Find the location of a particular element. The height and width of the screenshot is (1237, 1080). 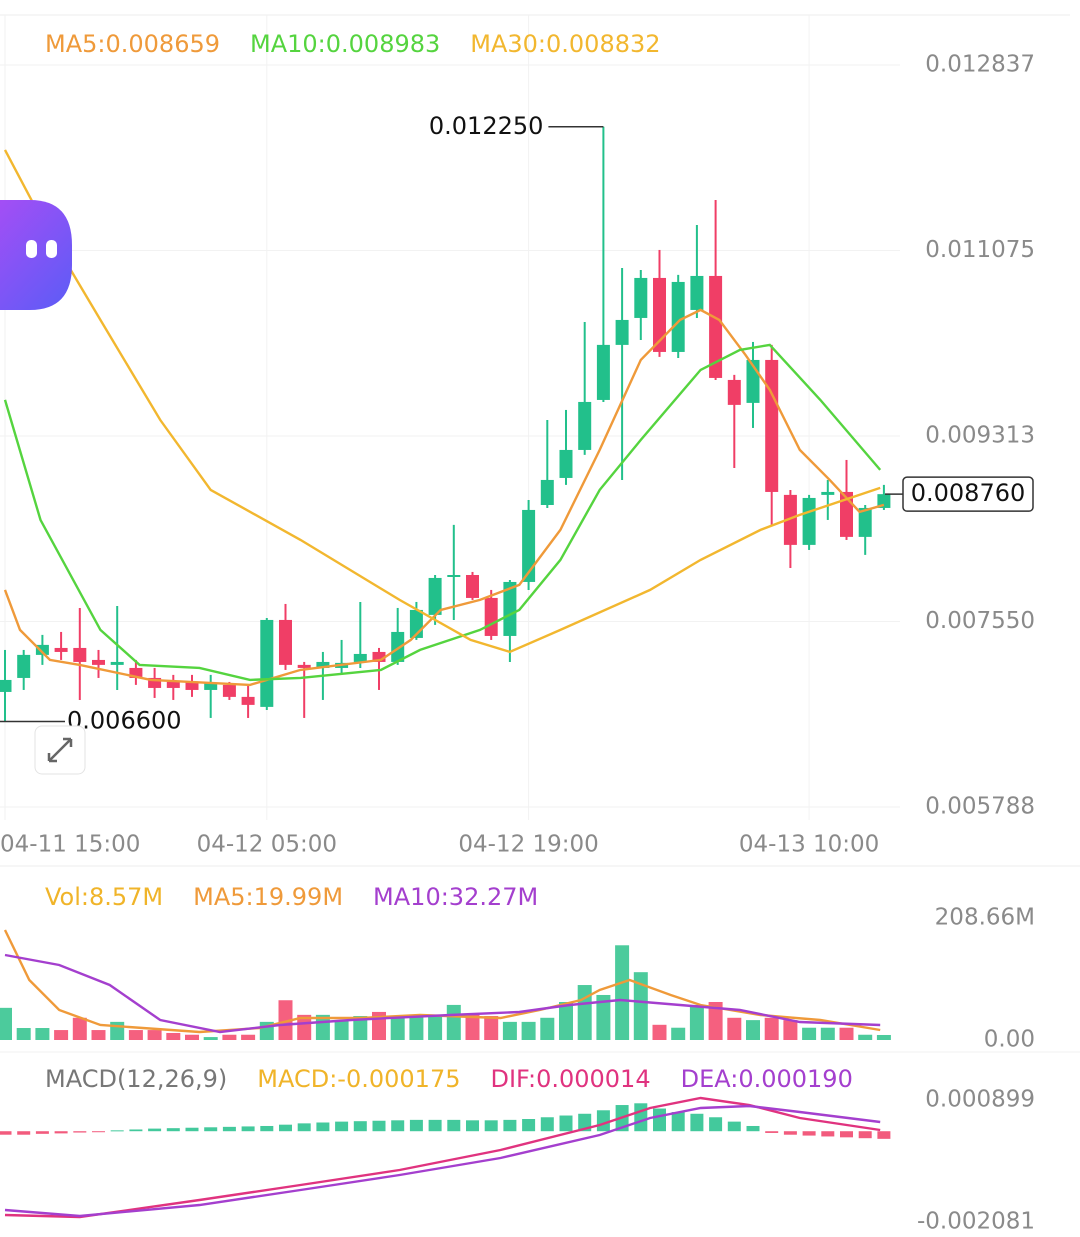

x-tick-label: 04-13 10:00 is located at coordinates (809, 845).